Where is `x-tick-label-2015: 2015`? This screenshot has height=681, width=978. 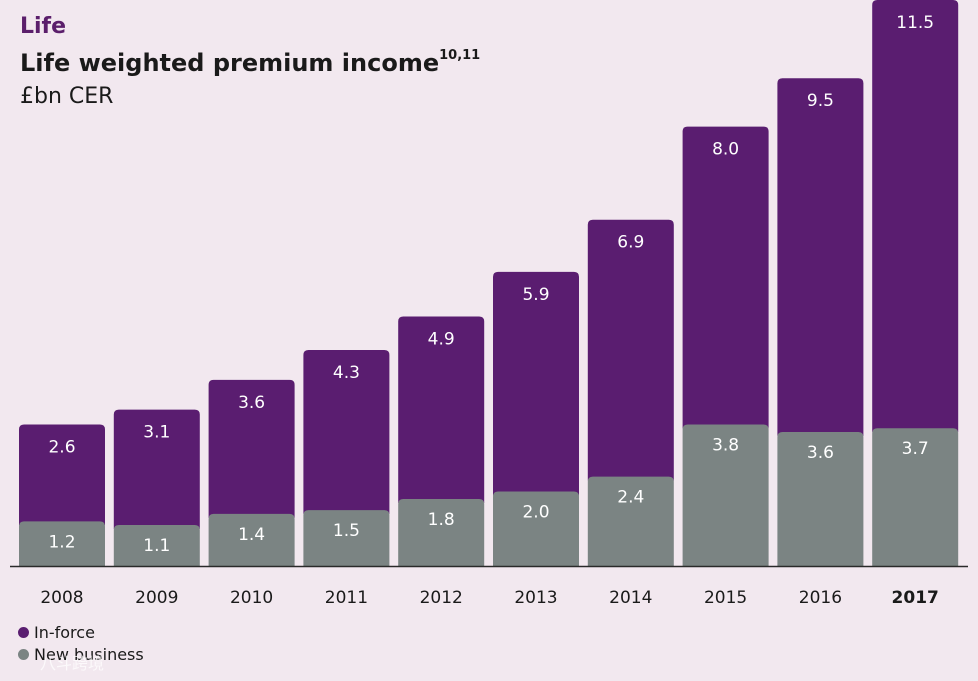 x-tick-label-2015: 2015 is located at coordinates (725, 598).